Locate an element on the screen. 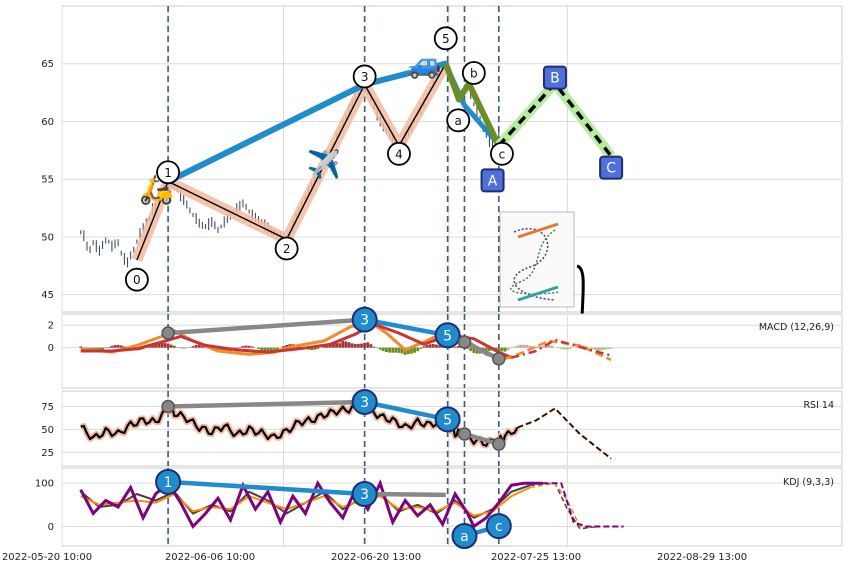 The image size is (849, 568). x-tick-label: 2022-06-20 13:00 is located at coordinates (376, 557).